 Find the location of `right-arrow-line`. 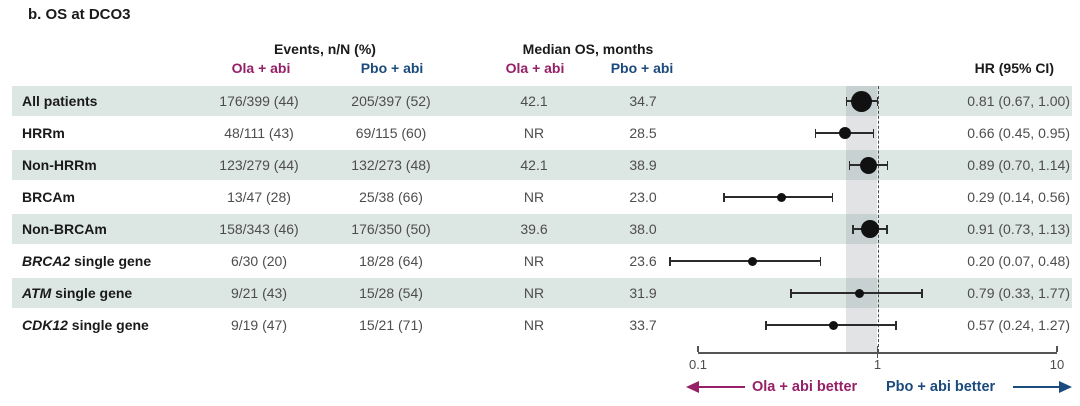

right-arrow-line is located at coordinates (1036, 387).